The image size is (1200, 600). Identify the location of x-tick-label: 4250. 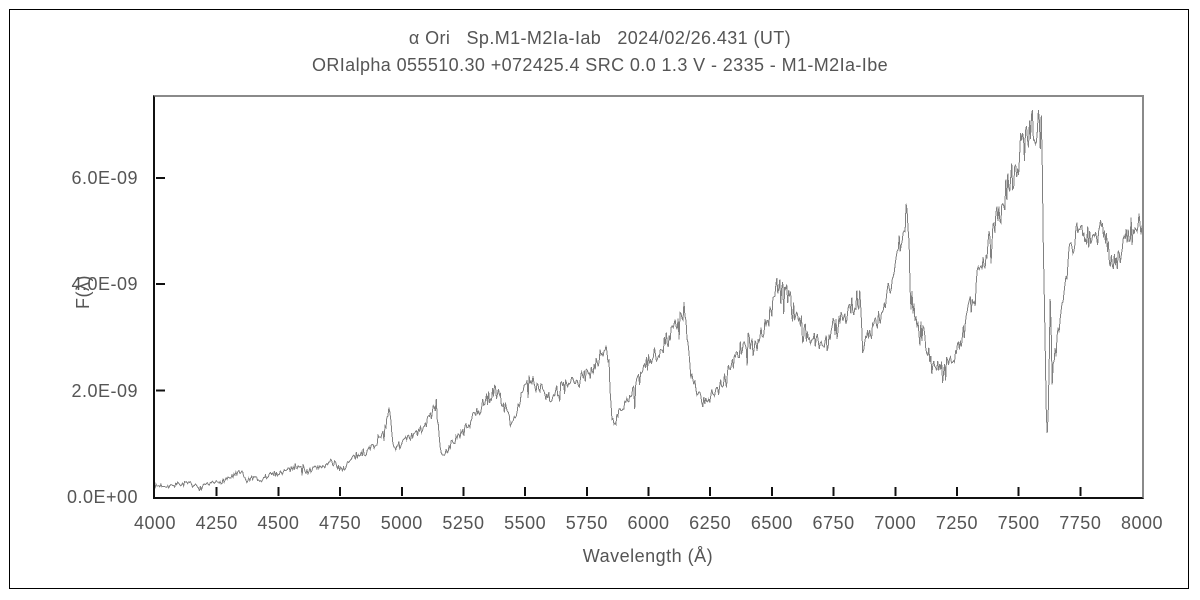
(216, 523).